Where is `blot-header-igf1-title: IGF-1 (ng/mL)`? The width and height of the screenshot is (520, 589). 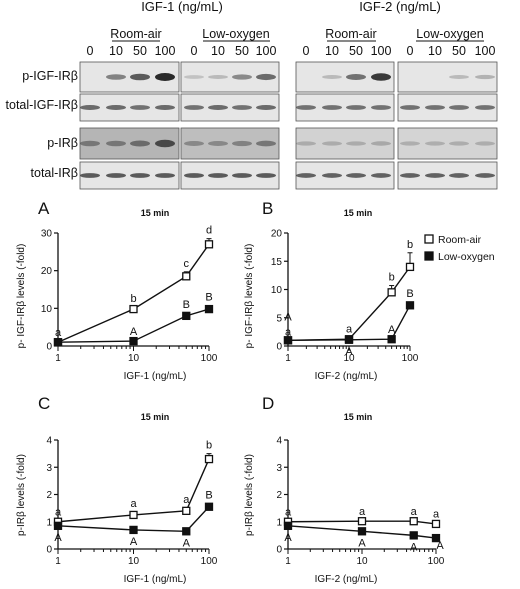 blot-header-igf1-title: IGF-1 (ng/mL) is located at coordinates (182, 7).